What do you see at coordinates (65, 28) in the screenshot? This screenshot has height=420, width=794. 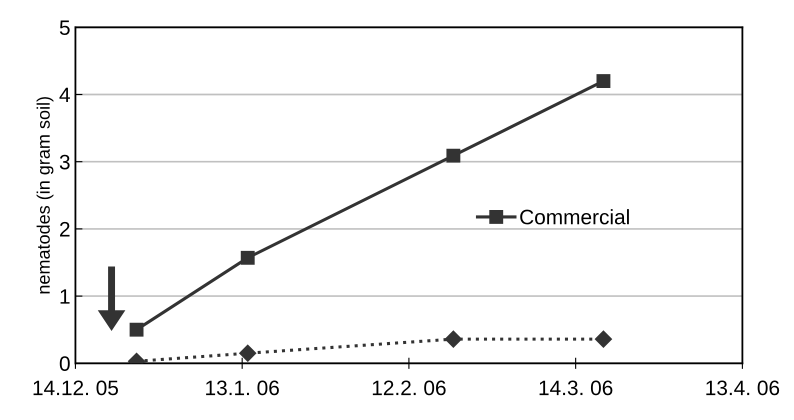 I see `y-tick-label: 5` at bounding box center [65, 28].